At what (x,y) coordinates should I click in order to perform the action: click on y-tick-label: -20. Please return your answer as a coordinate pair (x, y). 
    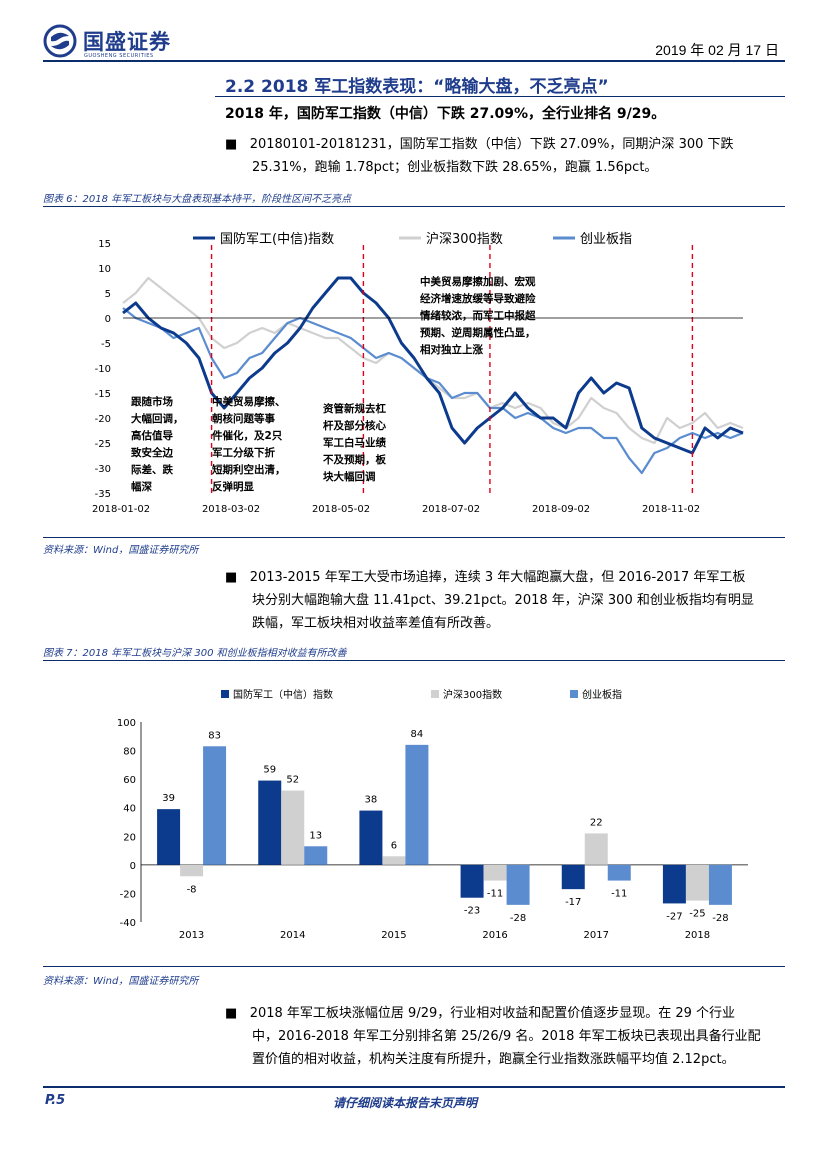
    Looking at the image, I should click on (103, 419).